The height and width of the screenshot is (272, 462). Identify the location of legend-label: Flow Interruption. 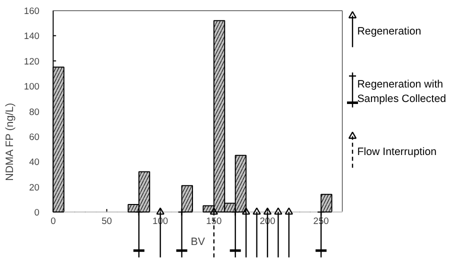
(397, 152).